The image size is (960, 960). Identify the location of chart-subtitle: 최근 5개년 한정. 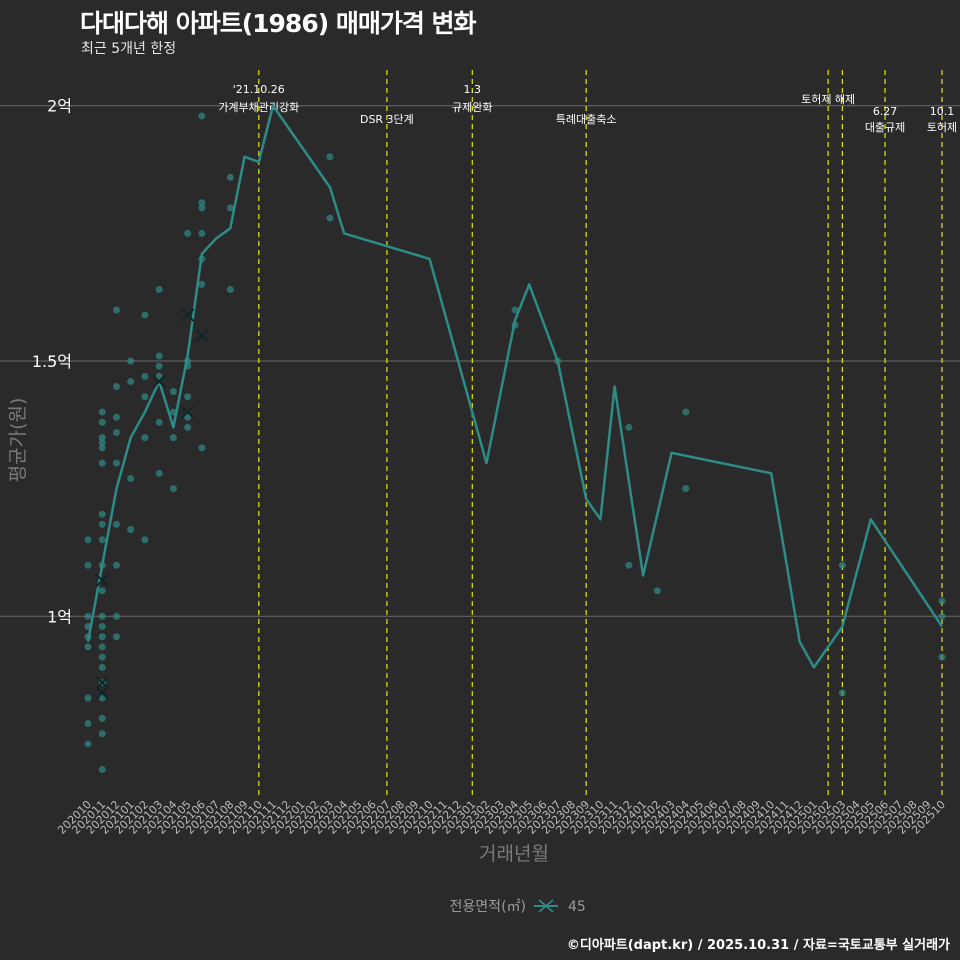
(129, 49).